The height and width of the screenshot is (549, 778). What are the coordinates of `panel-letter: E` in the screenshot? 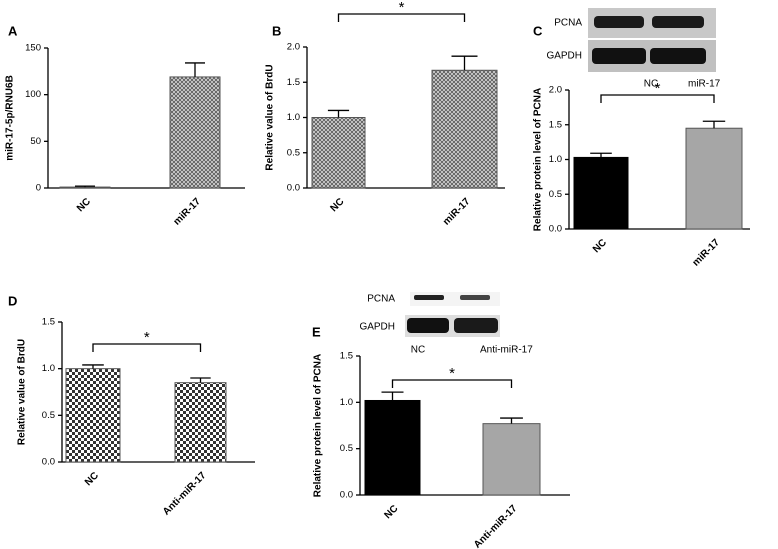 It's located at (316, 331).